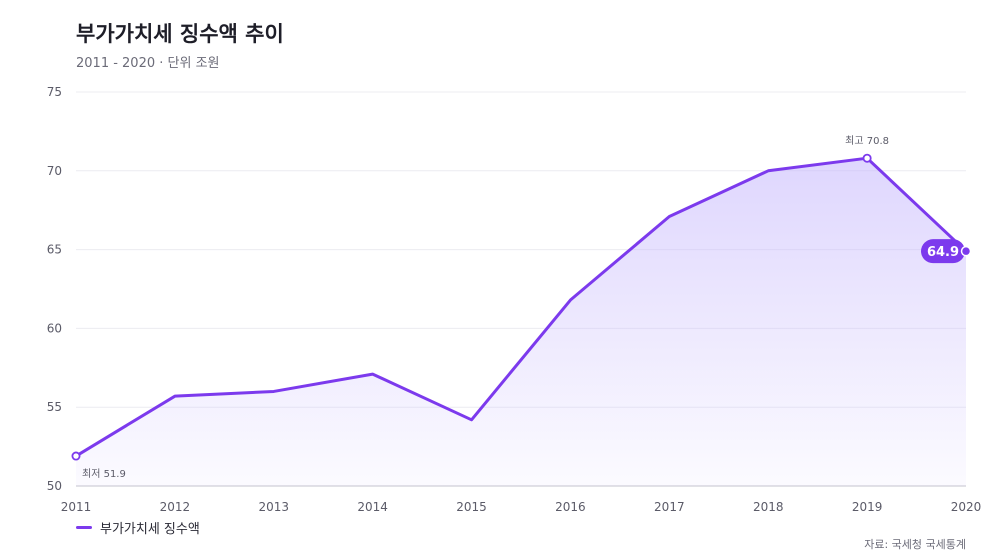 This screenshot has width=1000, height=560. Describe the element at coordinates (54, 171) in the screenshot. I see `y-tick-label: 70` at that location.